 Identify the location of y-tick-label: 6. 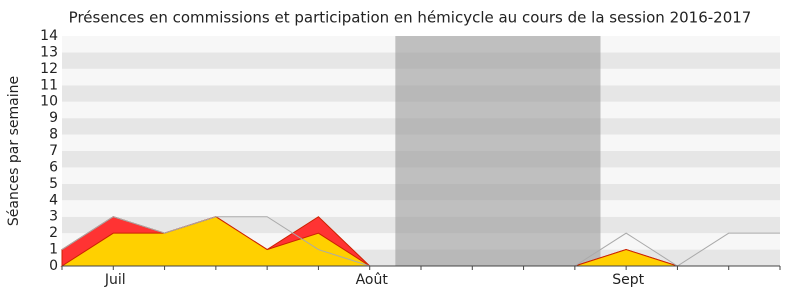
(53, 167).